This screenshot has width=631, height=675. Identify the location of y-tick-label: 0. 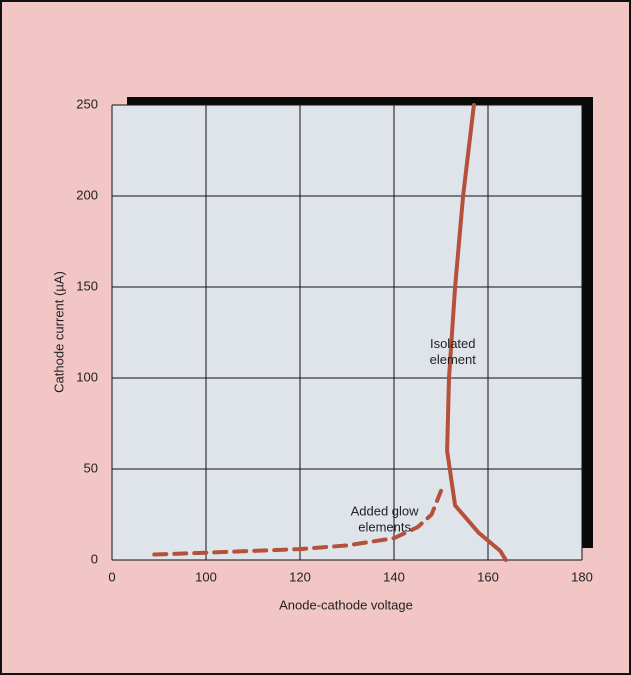
(94, 558).